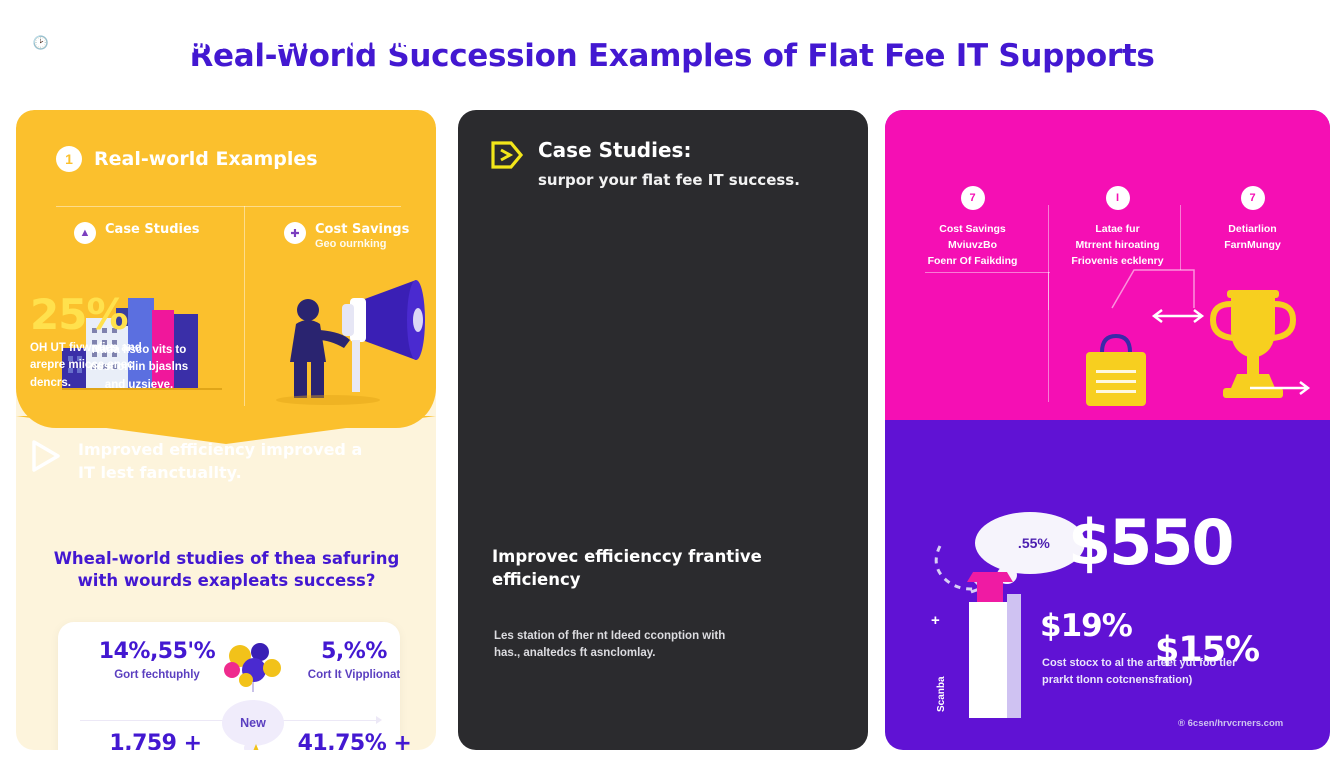 This screenshot has width=1344, height=768. I want to click on play-icon, so click(46, 456).